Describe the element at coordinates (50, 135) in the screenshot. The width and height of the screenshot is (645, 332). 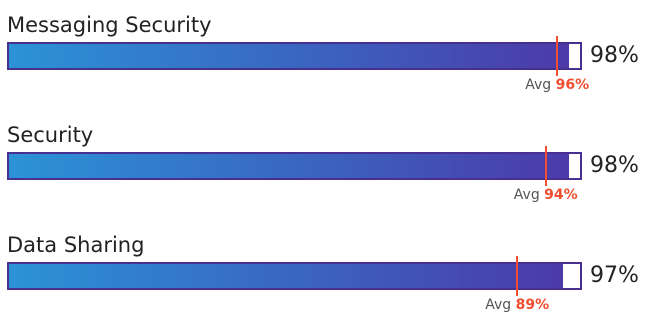
I see `category-label: Security` at that location.